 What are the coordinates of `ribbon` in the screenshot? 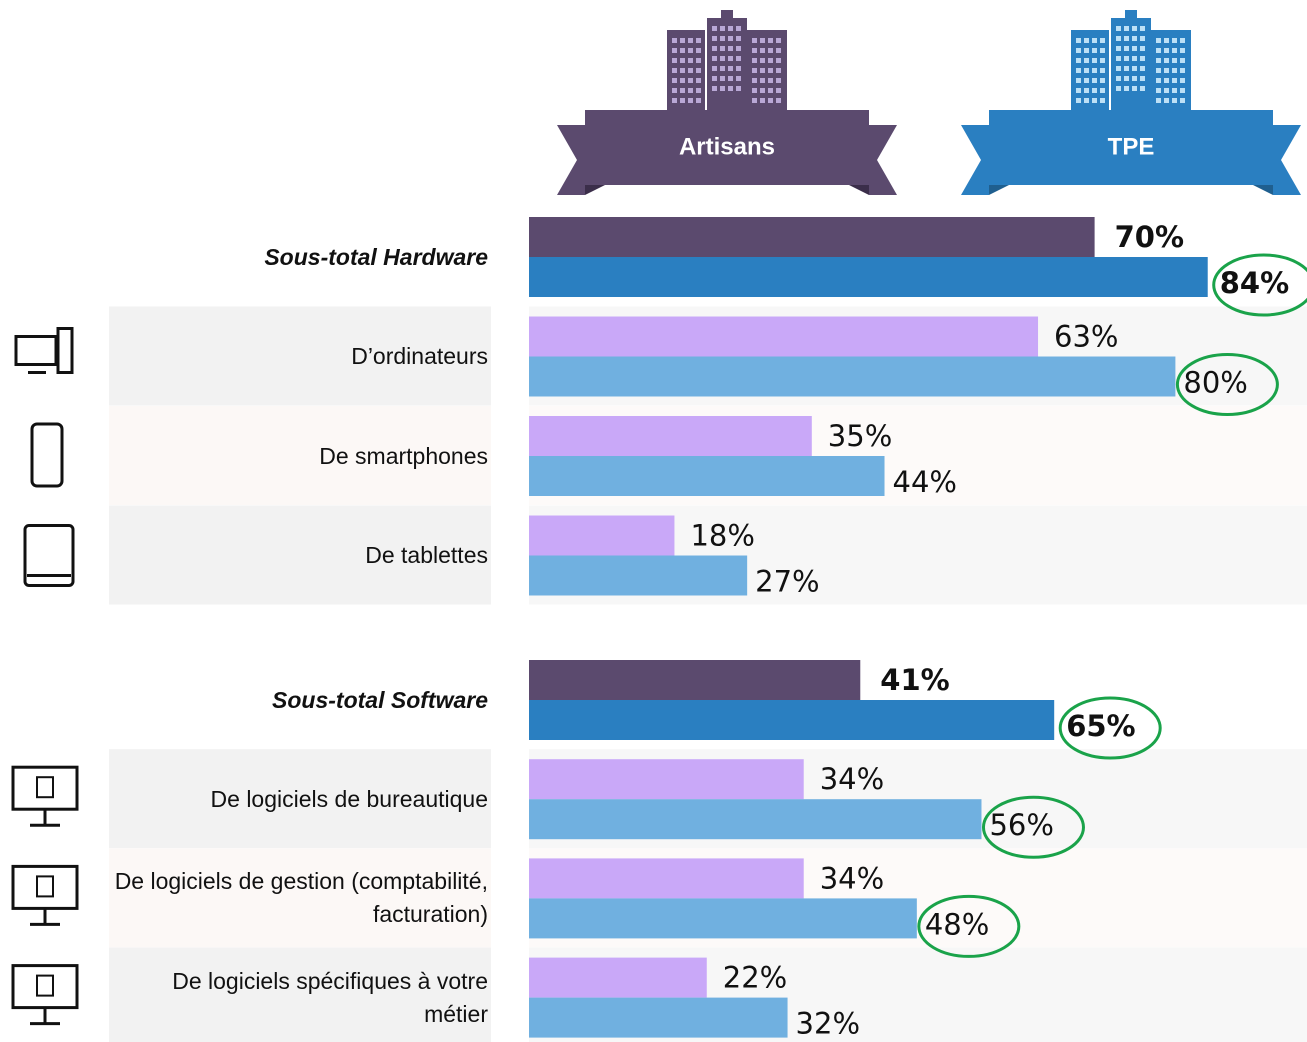 It's located at (727, 147).